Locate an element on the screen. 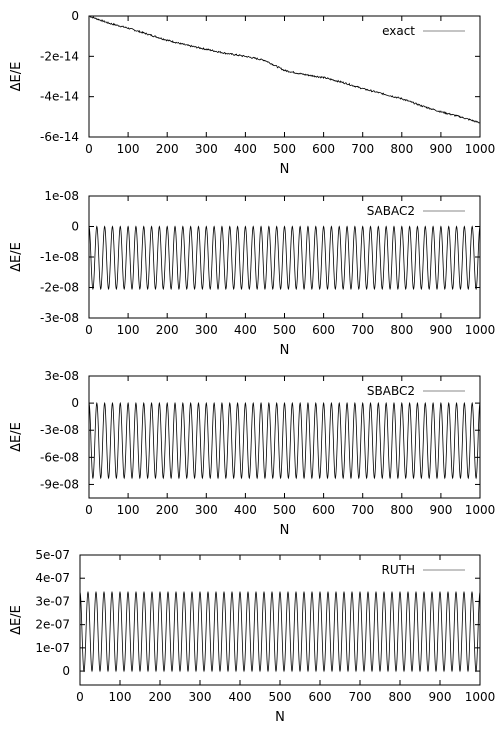  legend-label: exact is located at coordinates (398, 31).